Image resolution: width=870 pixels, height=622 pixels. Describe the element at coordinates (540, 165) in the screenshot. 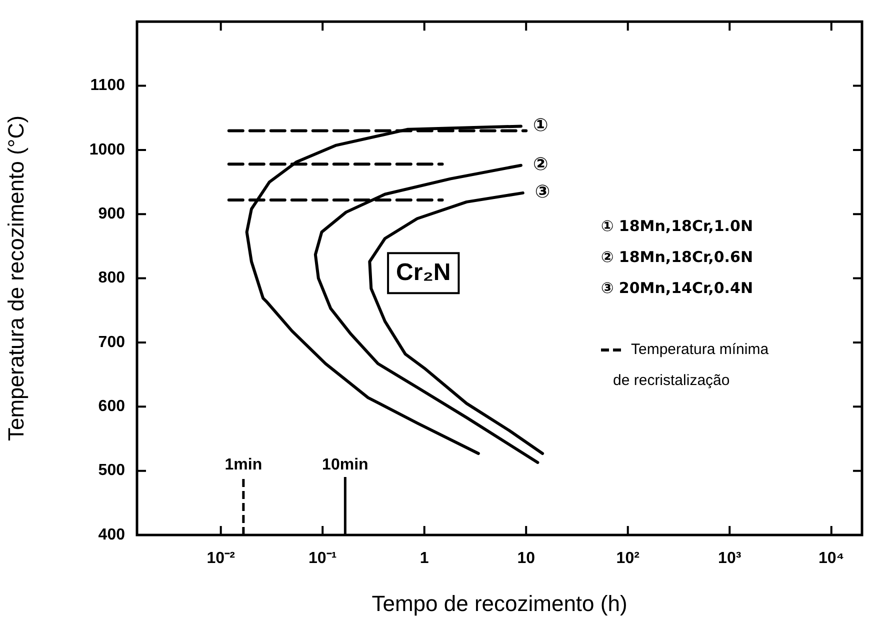

I see `annotation: ②` at that location.